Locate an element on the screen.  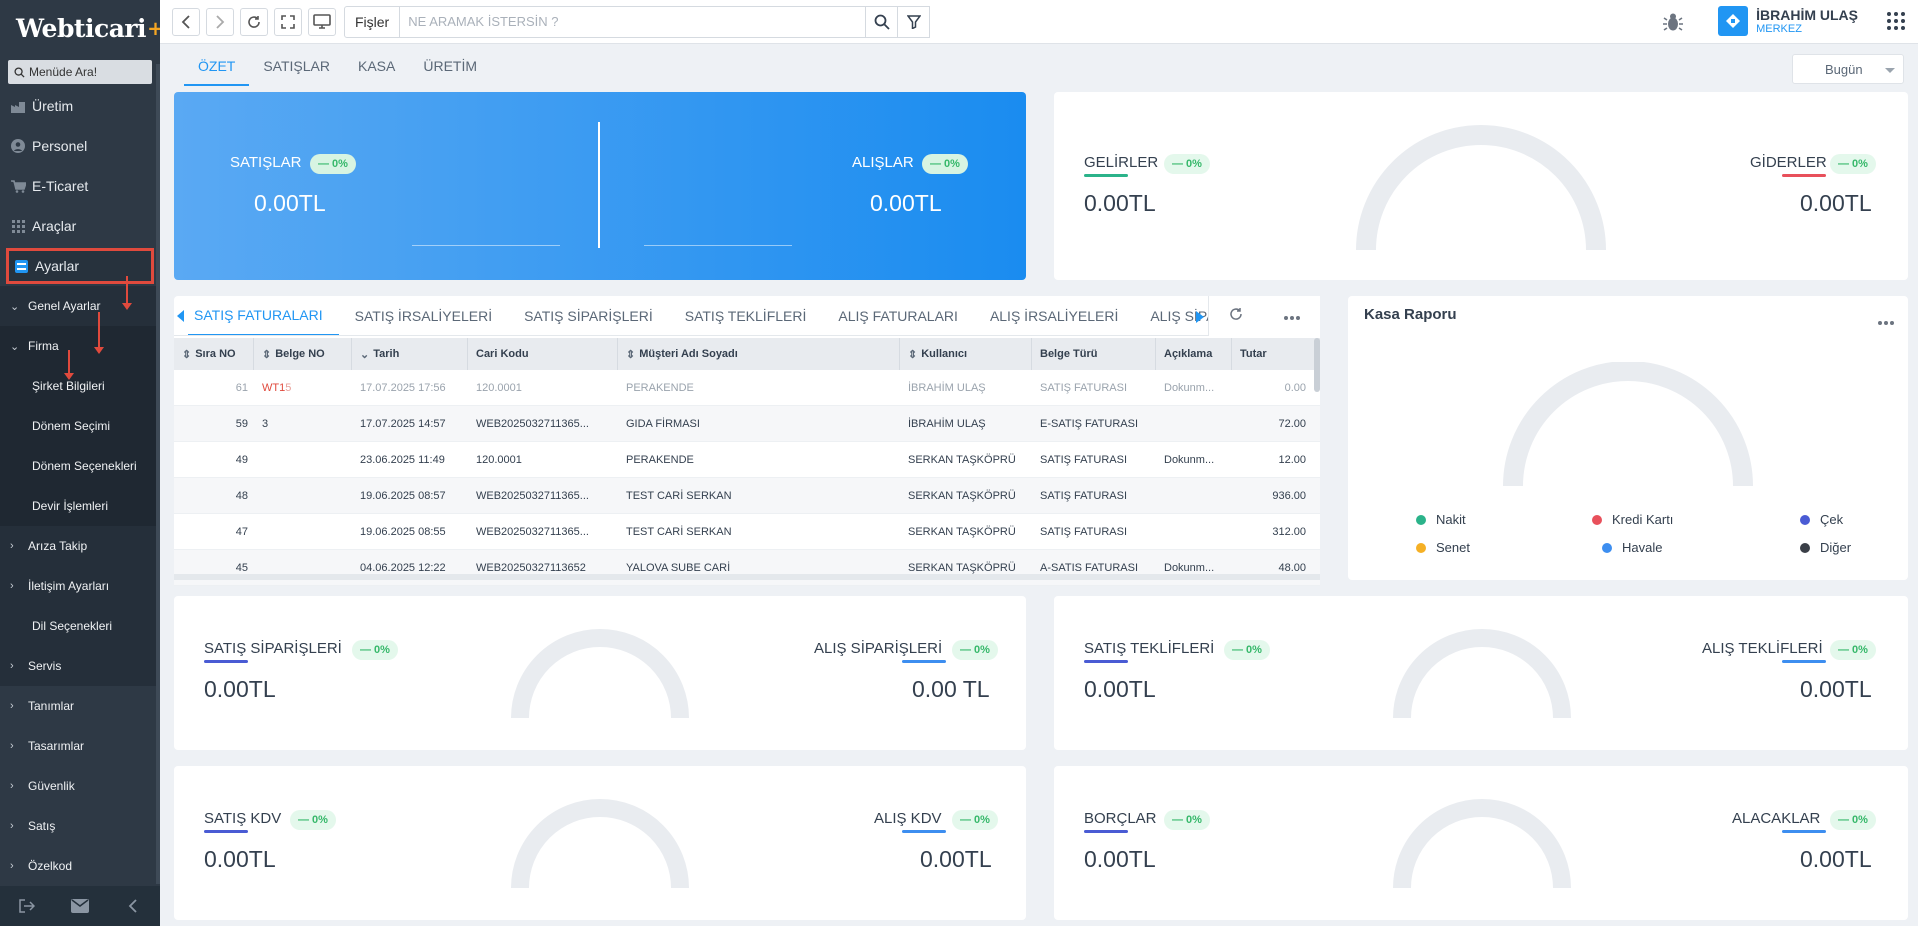
col-tutar: Tutar is located at coordinates (1253, 354).